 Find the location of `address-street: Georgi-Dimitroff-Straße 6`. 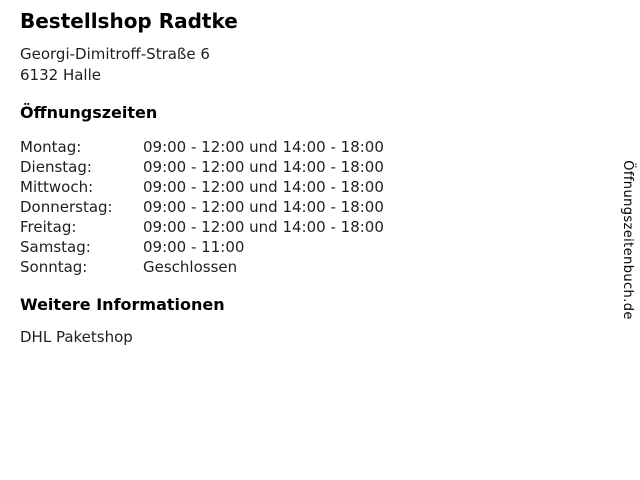

address-street: Georgi-Dimitroff-Straße 6 is located at coordinates (115, 54).